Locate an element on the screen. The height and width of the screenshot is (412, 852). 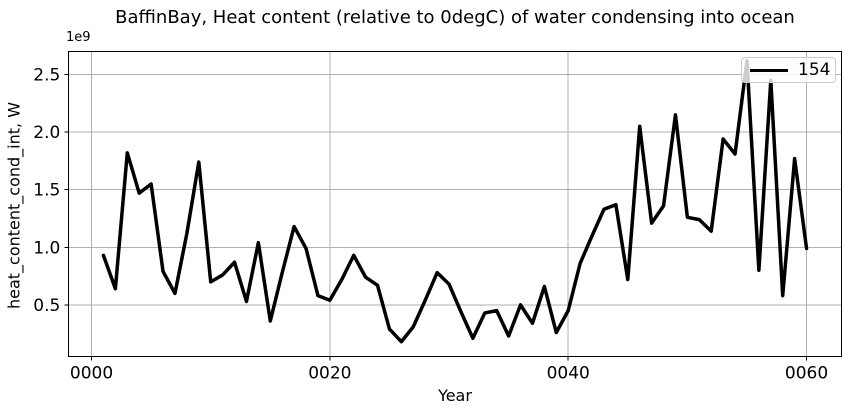
y-axis-offset-text: 1e9 is located at coordinates (78, 37).